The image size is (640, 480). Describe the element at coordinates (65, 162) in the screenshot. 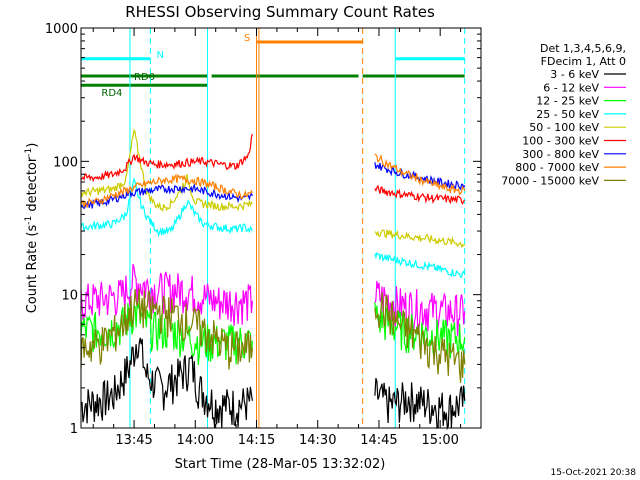

I see `y-tick-label: 100` at that location.